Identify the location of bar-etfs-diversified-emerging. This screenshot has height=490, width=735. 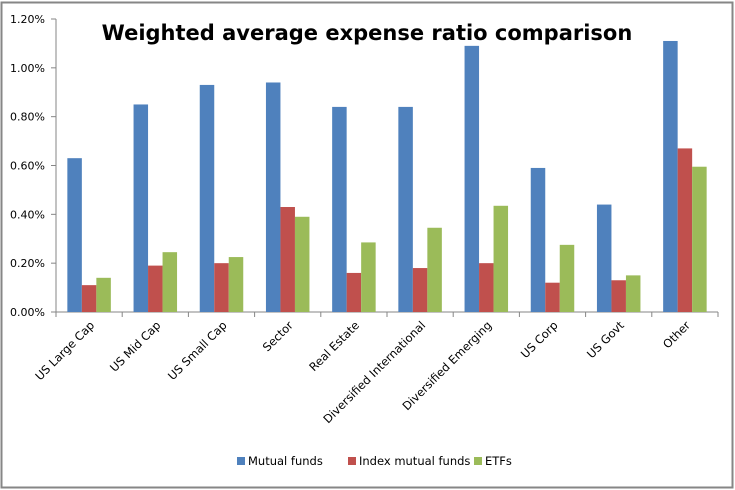
(501, 258).